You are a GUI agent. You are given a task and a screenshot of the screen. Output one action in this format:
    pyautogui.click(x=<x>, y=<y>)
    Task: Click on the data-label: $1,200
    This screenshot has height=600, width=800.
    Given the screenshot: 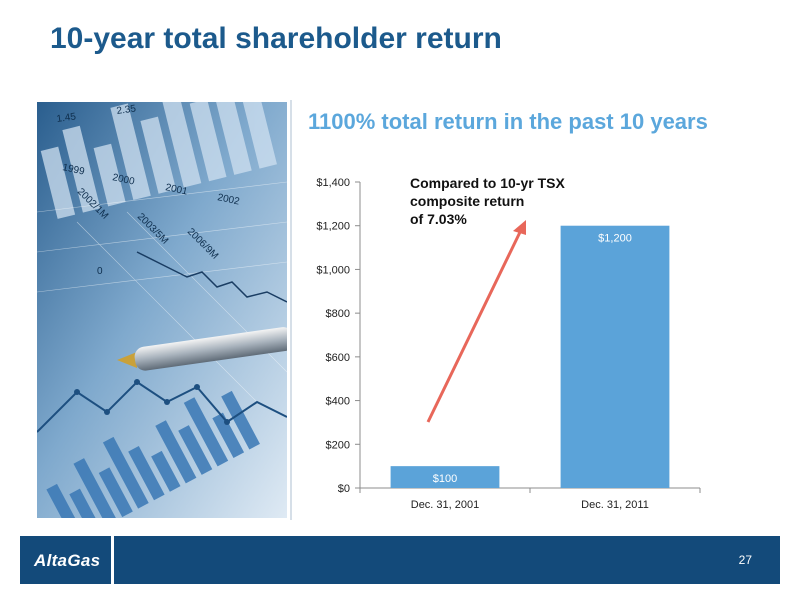 What is the action you would take?
    pyautogui.click(x=615, y=239)
    